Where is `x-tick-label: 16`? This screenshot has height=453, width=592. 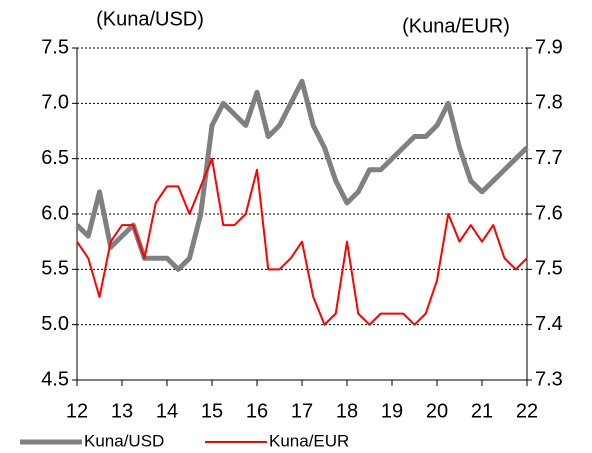 x-tick-label: 16 is located at coordinates (257, 411).